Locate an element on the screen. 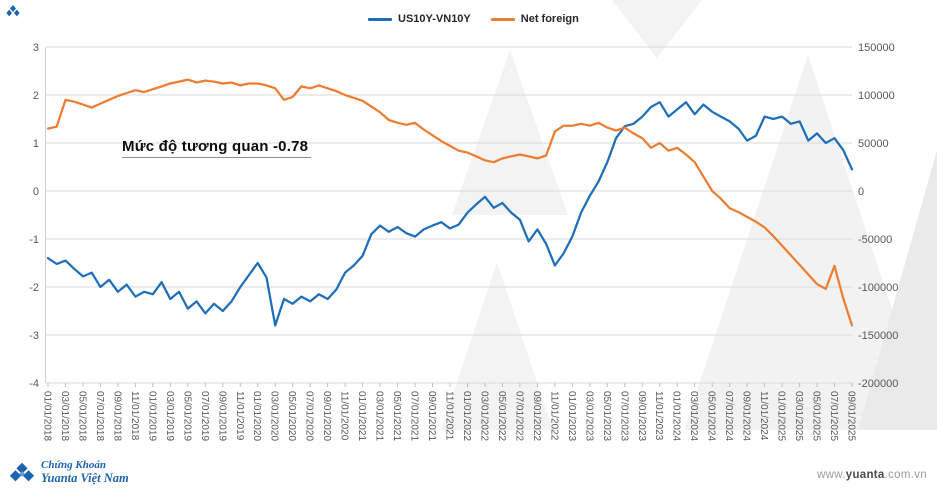 Image resolution: width=937 pixels, height=489 pixels. svg-text: 03/01/2023 is located at coordinates (588, 416).